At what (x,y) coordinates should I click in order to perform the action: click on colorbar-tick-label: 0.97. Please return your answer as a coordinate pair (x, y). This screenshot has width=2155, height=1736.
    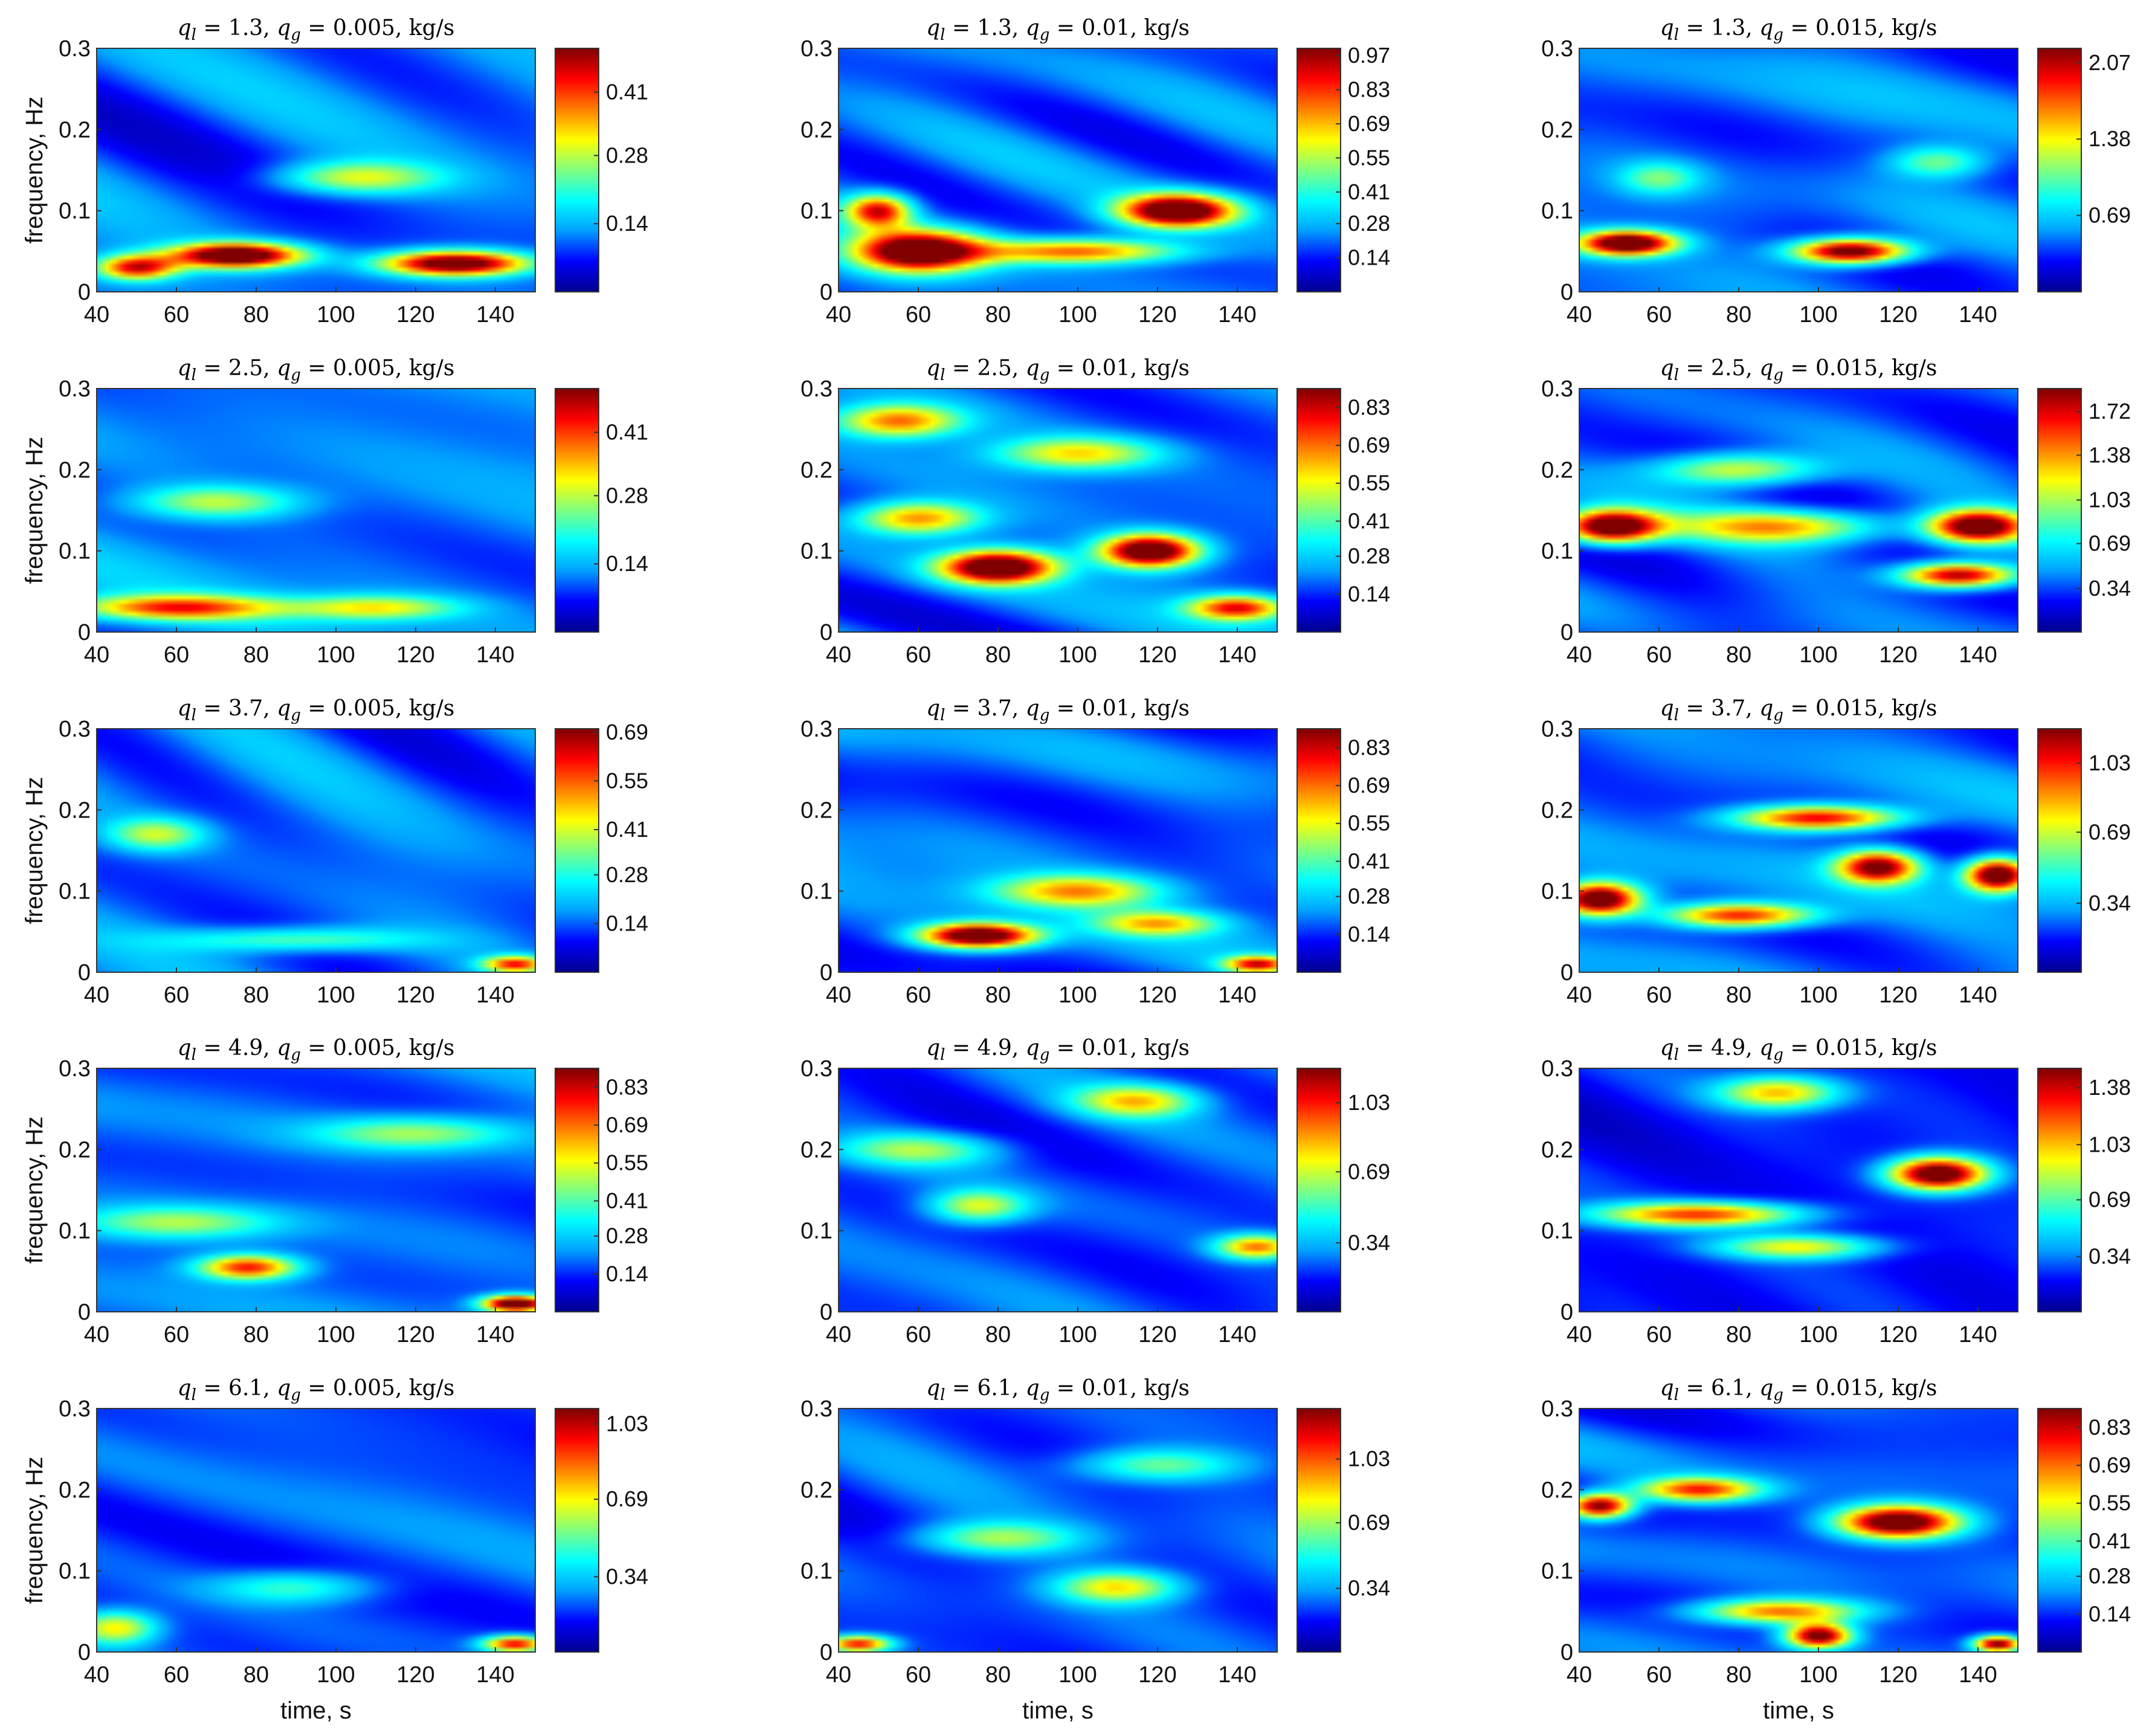
    Looking at the image, I should click on (1369, 55).